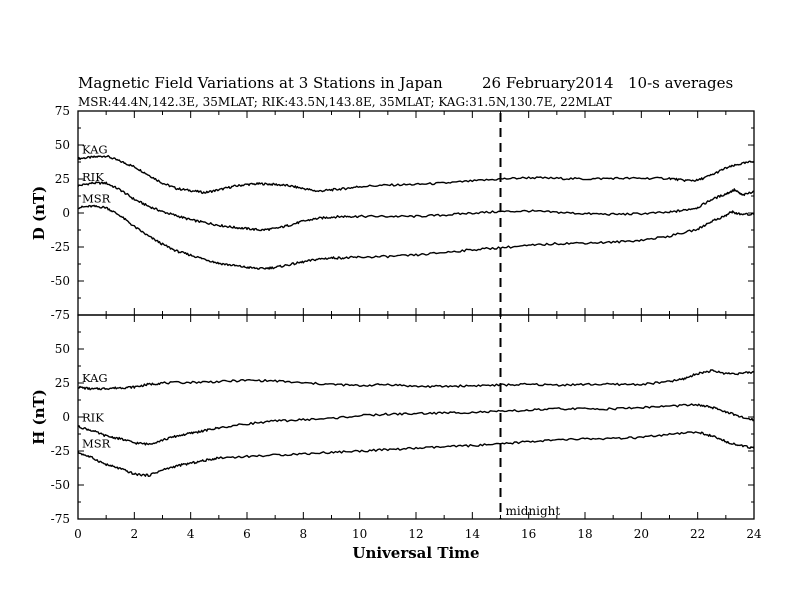 The height and width of the screenshot is (612, 792). Describe the element at coordinates (78, 534) in the screenshot. I see `x-tick-label: 0` at that location.